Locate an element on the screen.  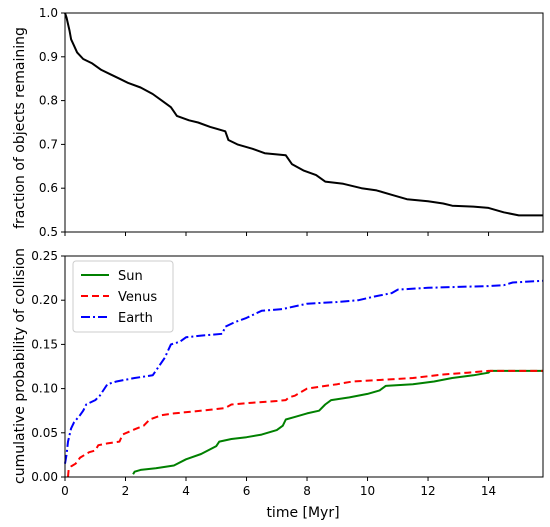
bottom-x-tick-label: 4 is located at coordinates (186, 491).